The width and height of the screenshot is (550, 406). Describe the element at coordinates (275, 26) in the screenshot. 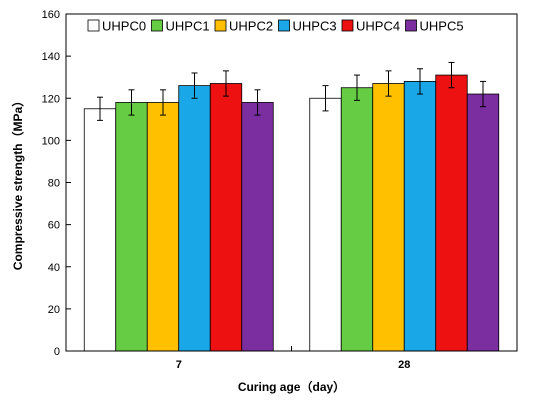

I see `legend: UHPC0 UHPC1 UHPC2 UHPC3 UHPC4 UHPC5` at that location.